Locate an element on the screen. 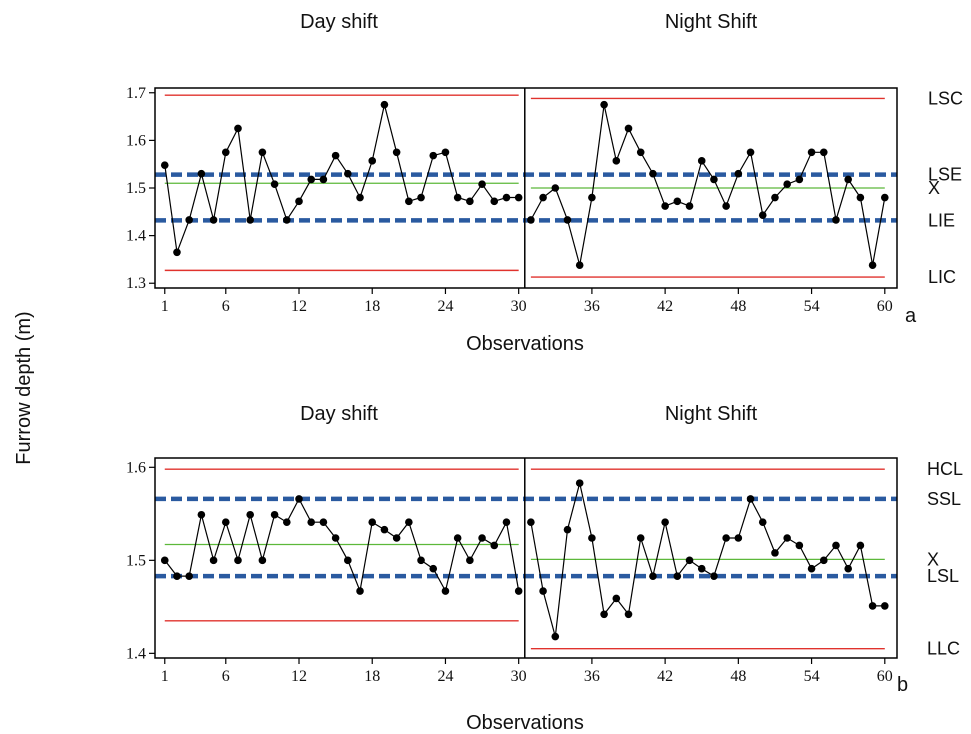  panel-b-x-tick-label-24: 24 is located at coordinates (445, 676).